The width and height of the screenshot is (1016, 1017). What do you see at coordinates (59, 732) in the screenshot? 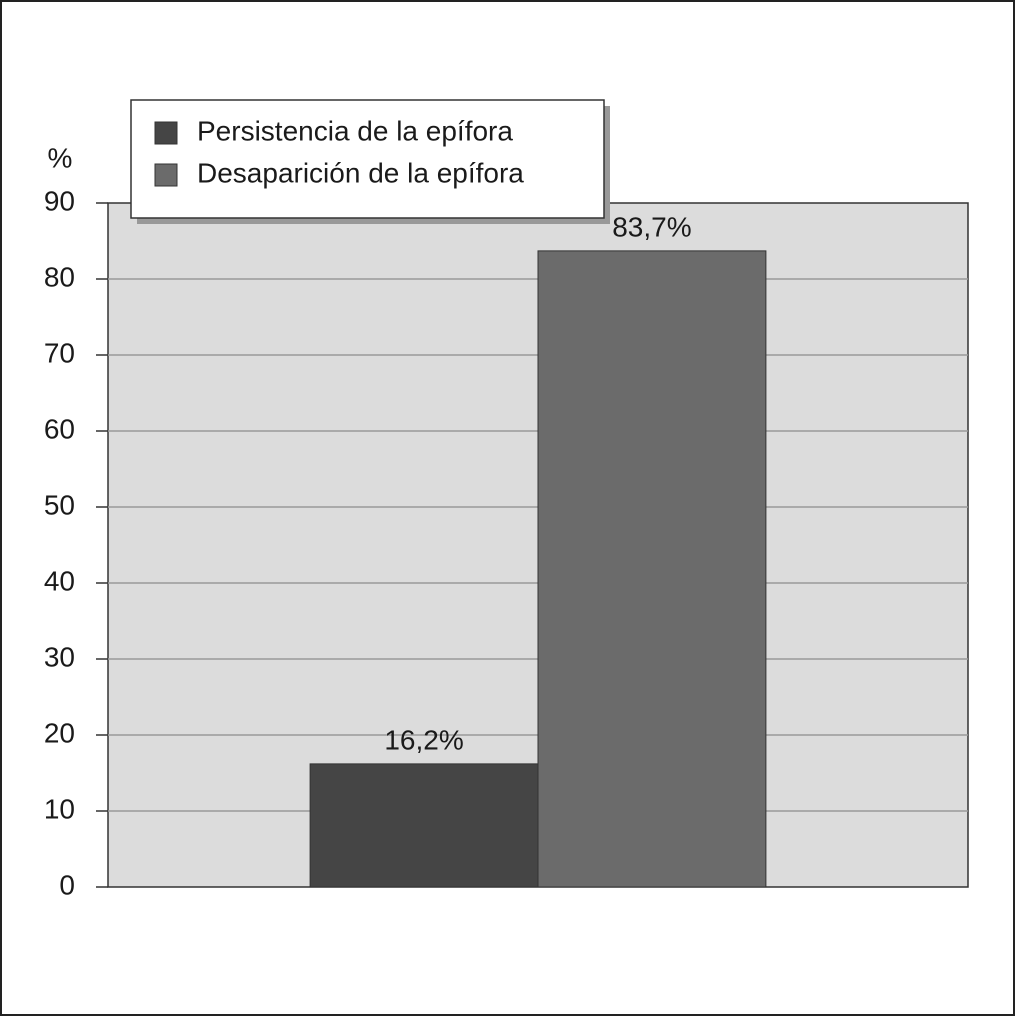
I see `y-tick-label: 20` at bounding box center [59, 732].